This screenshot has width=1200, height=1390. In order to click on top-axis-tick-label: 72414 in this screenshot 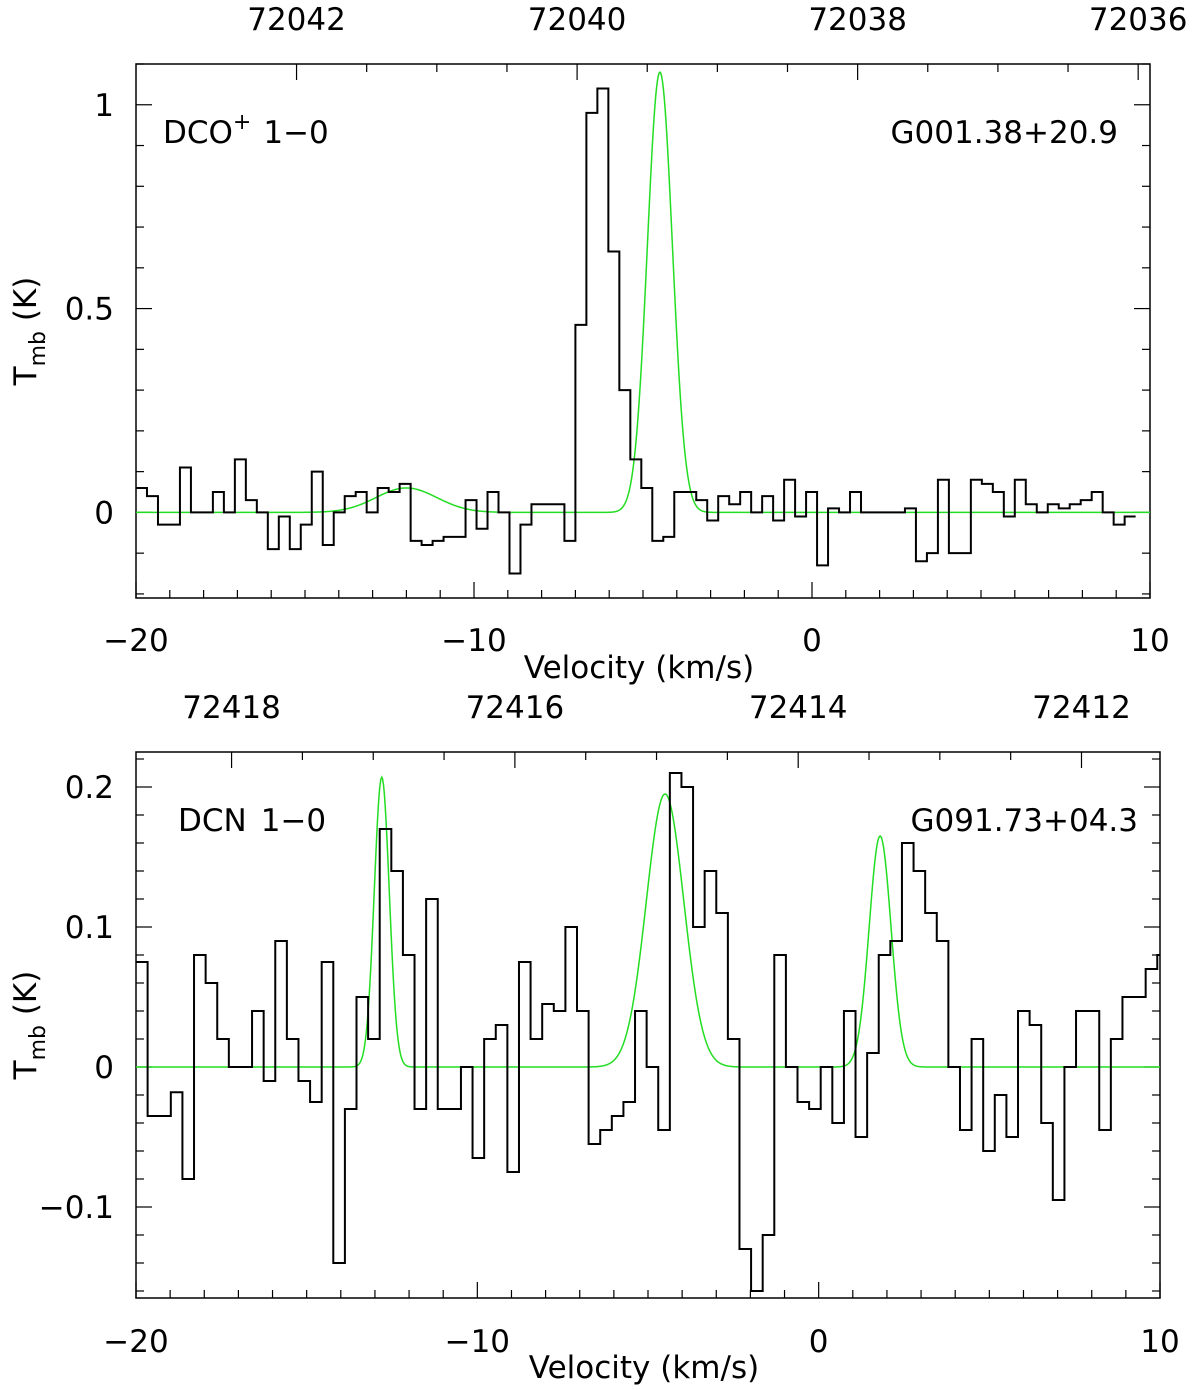, I will do `click(798, 708)`.